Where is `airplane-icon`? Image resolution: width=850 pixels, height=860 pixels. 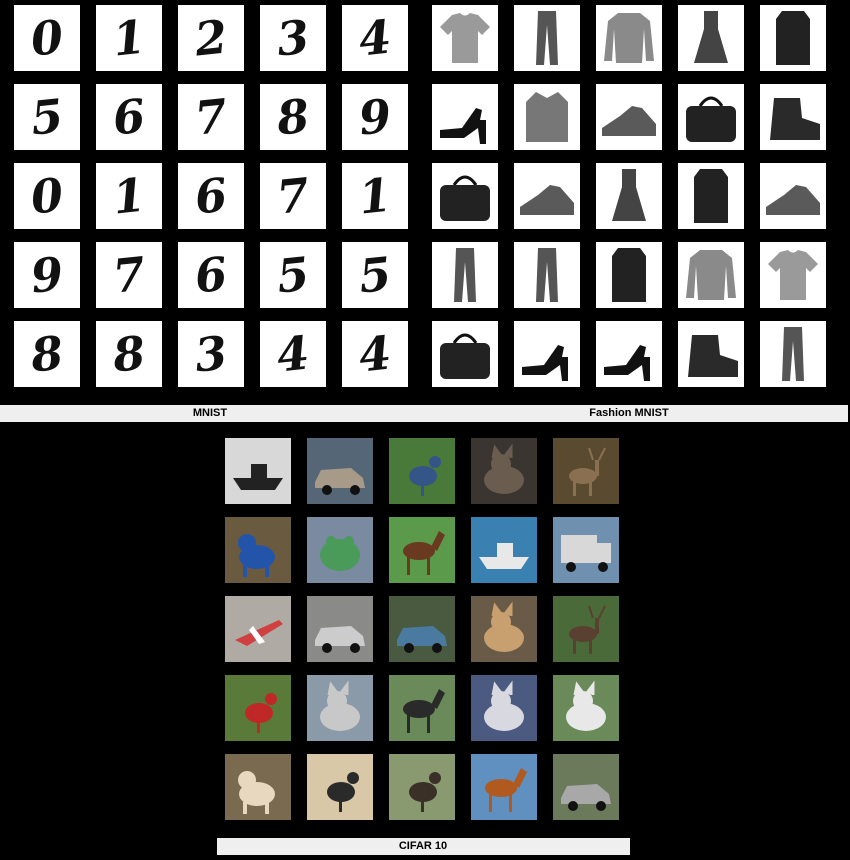
airplane-icon is located at coordinates (258, 629).